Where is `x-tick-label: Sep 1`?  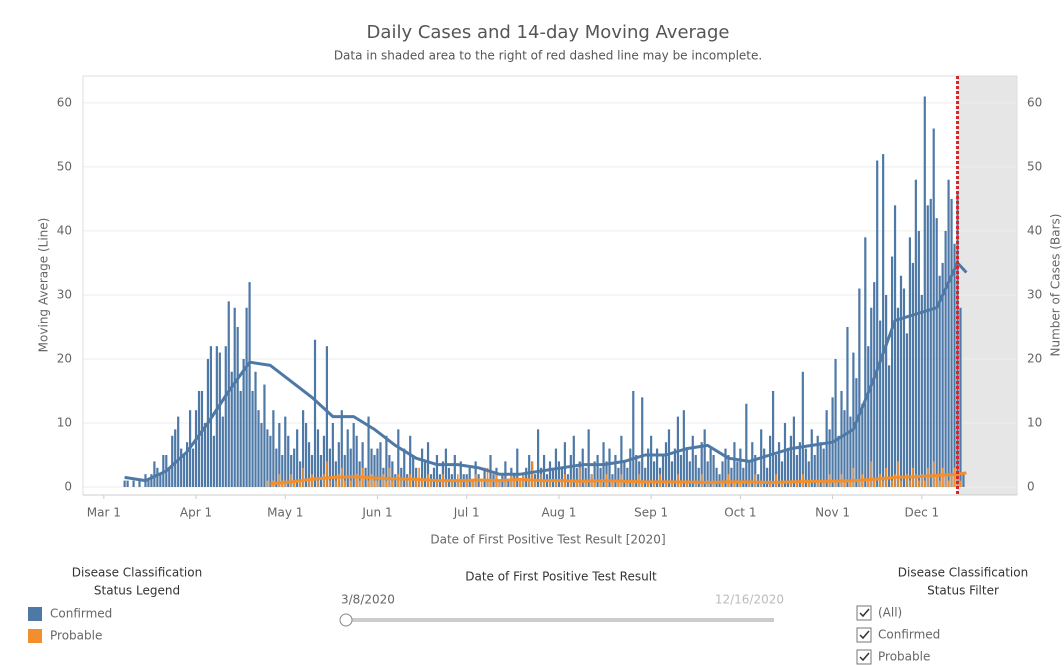 x-tick-label: Sep 1 is located at coordinates (651, 513).